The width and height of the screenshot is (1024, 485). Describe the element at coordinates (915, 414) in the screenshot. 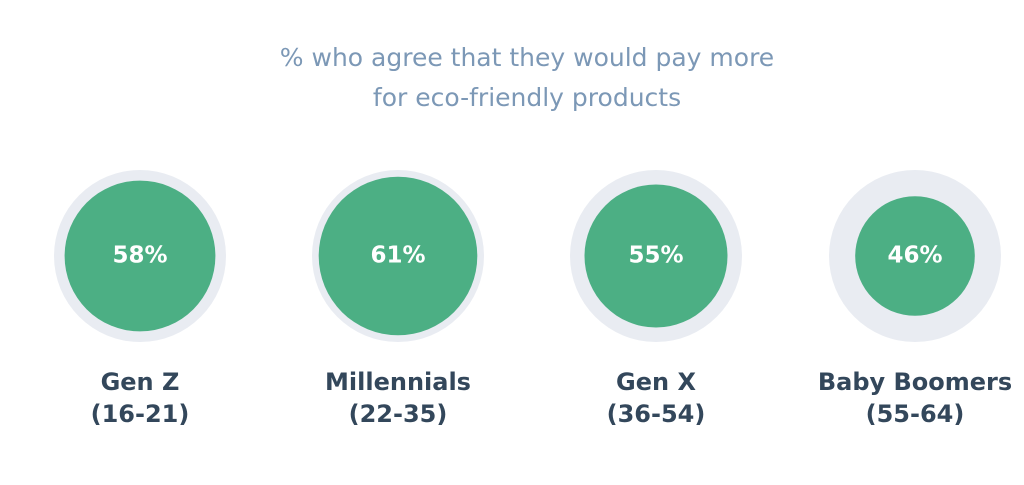

I see `age-range-label: (55-64)` at that location.